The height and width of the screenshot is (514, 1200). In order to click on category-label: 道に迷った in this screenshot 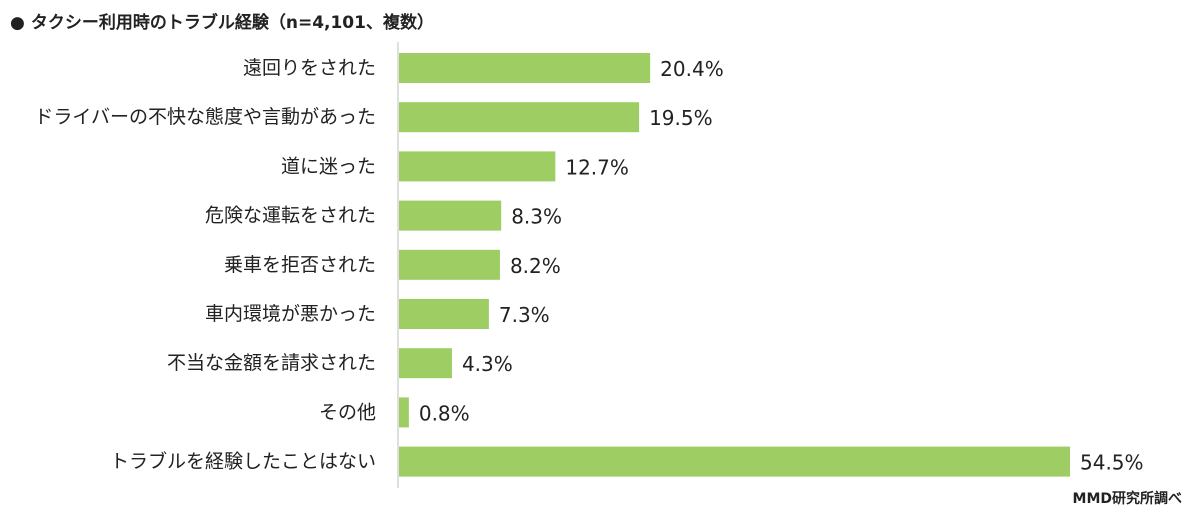, I will do `click(328, 166)`.